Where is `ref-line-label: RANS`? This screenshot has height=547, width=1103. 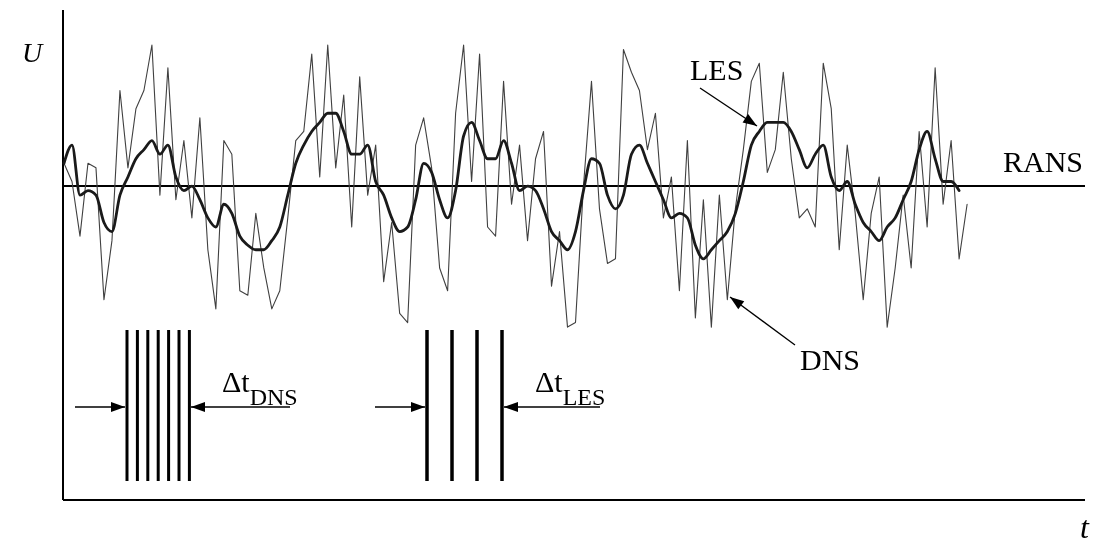
ref-line-label: RANS is located at coordinates (1042, 162).